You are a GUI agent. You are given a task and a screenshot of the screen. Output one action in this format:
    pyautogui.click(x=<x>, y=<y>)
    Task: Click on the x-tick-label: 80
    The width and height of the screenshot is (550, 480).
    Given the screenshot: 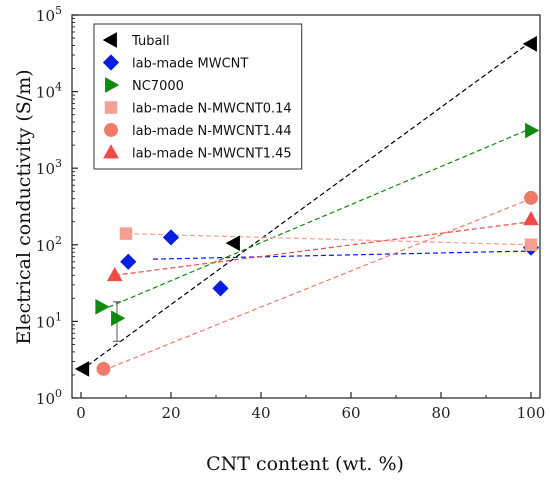 What is the action you would take?
    pyautogui.click(x=440, y=413)
    